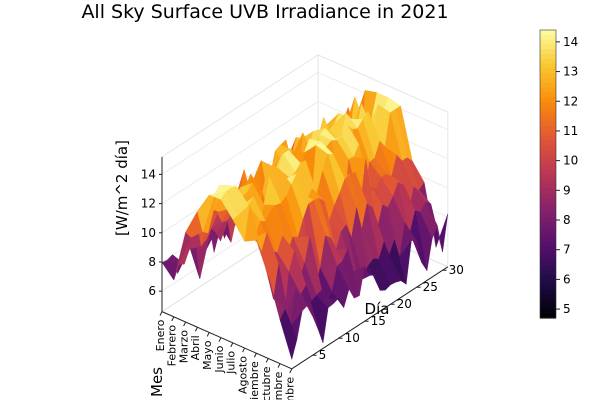 Image resolution: width=600 pixels, height=400 pixels. Describe the element at coordinates (567, 250) in the screenshot. I see `colorbar-tick-label: 7` at that location.